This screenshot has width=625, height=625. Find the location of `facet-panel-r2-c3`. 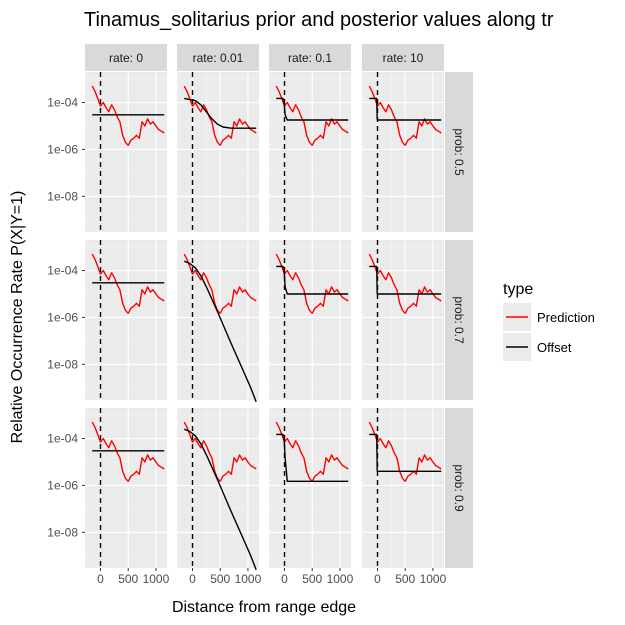

facet-panel-r2-c3 is located at coordinates (403, 488).